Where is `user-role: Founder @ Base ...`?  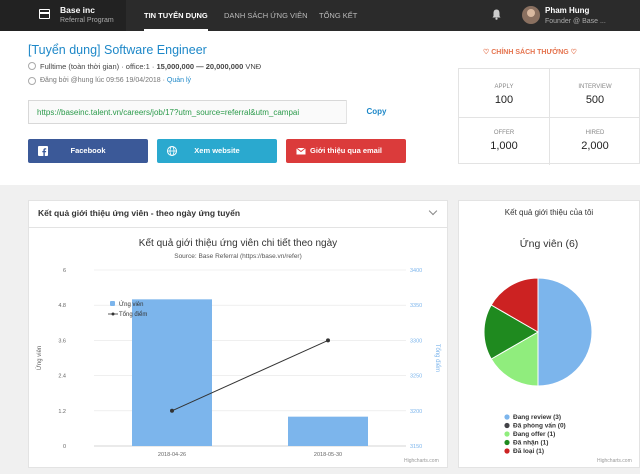 user-role: Founder @ Base ... is located at coordinates (575, 21).